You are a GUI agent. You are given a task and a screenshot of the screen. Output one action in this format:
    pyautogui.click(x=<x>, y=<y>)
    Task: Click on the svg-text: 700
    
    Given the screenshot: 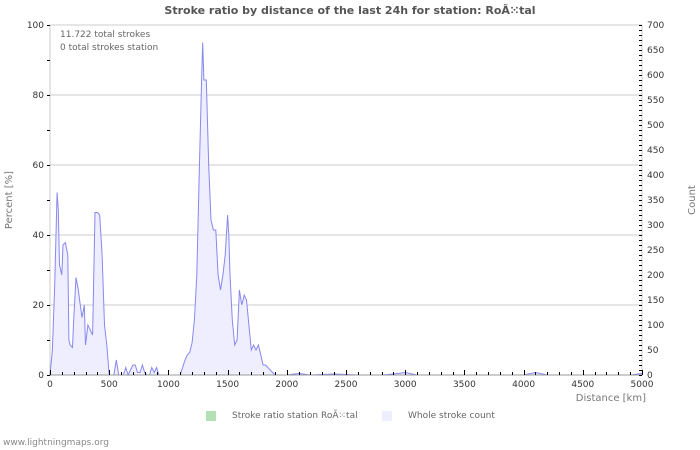 What is the action you would take?
    pyautogui.click(x=655, y=26)
    